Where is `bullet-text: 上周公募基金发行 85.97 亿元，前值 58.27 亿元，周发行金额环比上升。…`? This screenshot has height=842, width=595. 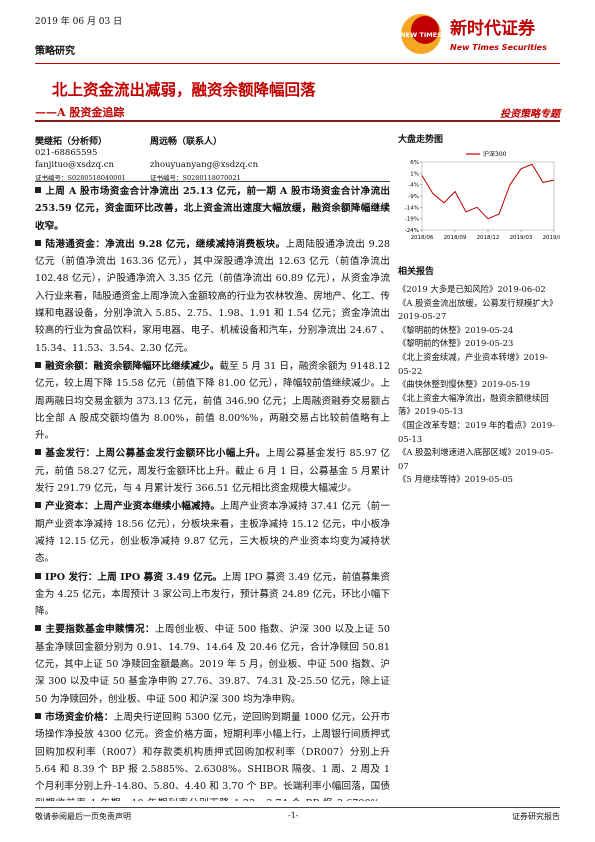 bullet-text: 上周公募基金发行 85.97 亿元，前值 58.27 亿元，周发行金额环比上升。… is located at coordinates (212, 471).